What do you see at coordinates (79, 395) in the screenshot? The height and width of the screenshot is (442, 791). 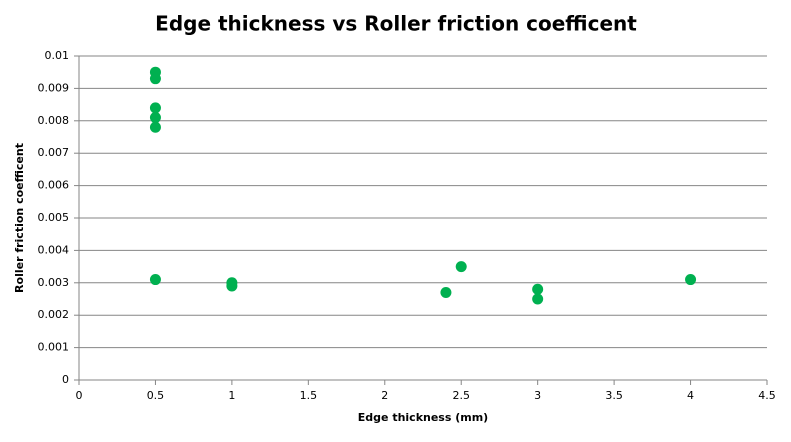 I see `x-tick-label: 0` at bounding box center [79, 395].